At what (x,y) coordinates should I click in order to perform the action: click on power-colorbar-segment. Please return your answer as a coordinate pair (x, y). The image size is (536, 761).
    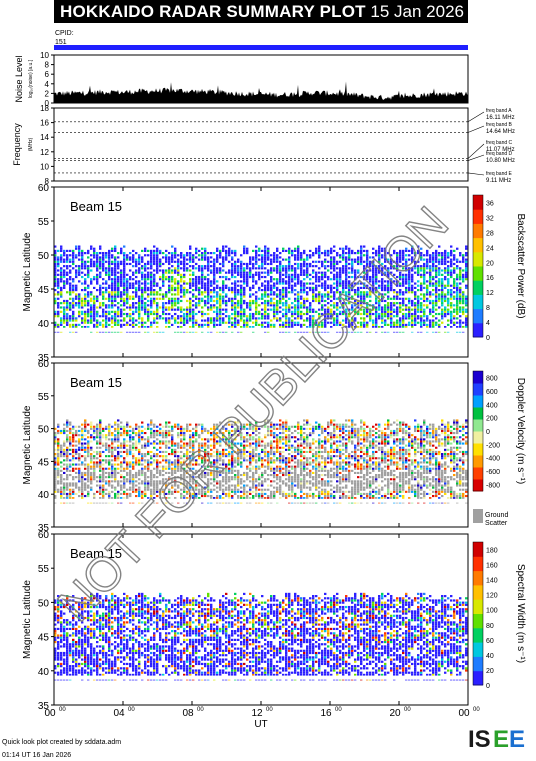
    Looking at the image, I should click on (478, 202).